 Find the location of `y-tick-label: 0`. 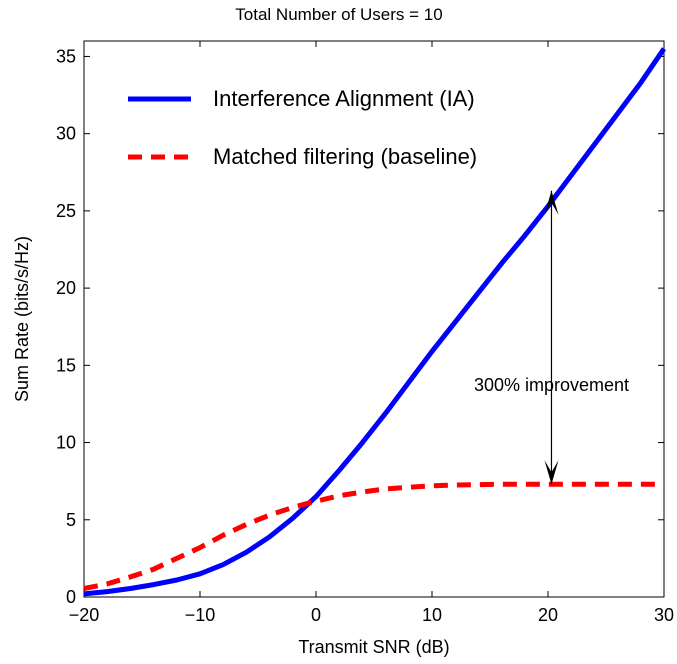

y-tick-label: 0 is located at coordinates (71, 597).